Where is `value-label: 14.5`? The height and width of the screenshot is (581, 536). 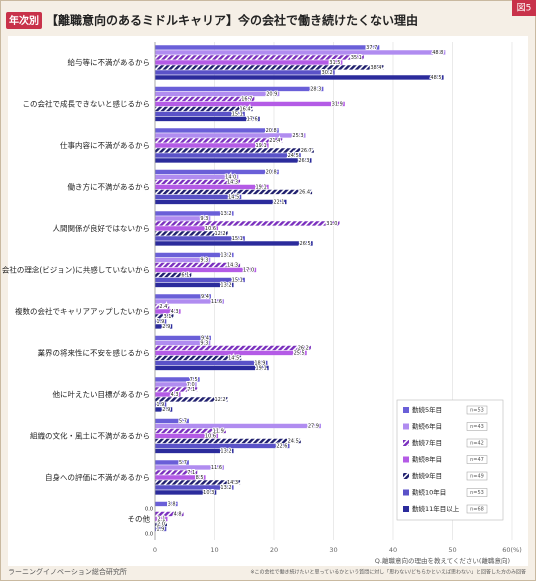 value-label: 14.5 is located at coordinates (233, 197).